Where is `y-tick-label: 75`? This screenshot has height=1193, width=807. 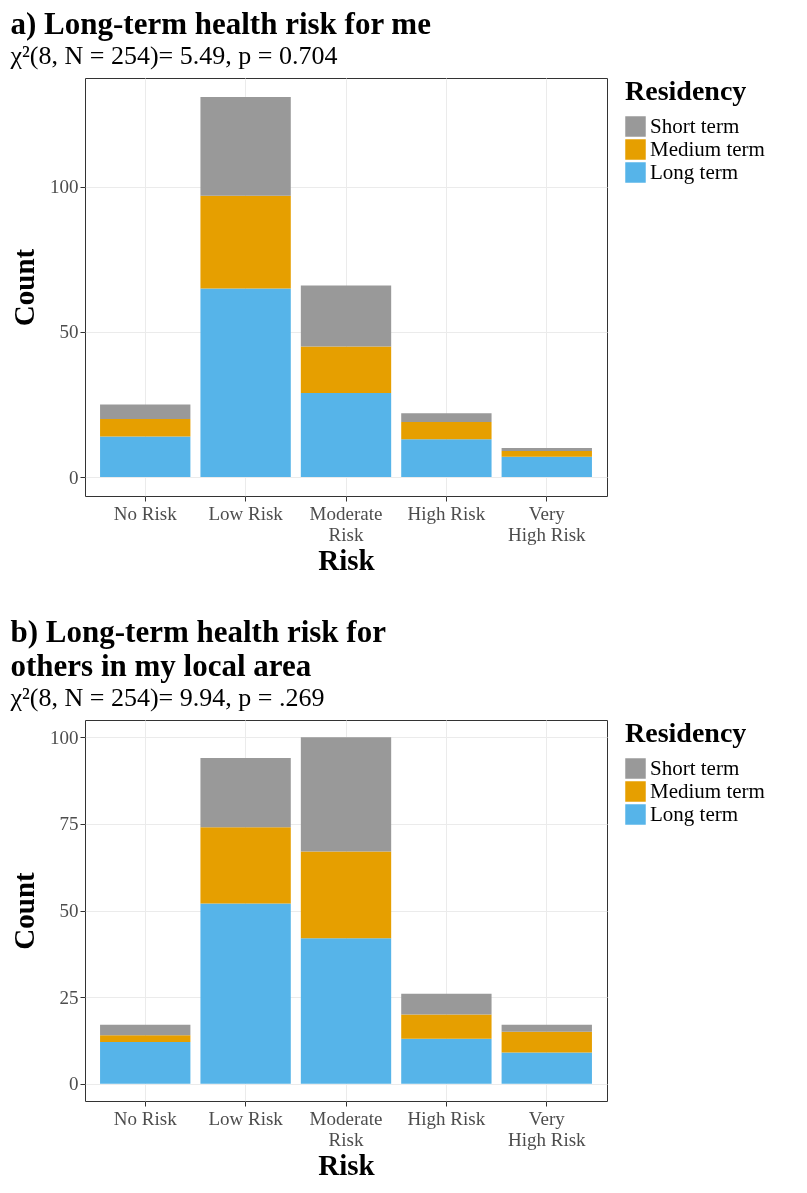 y-tick-label: 75 is located at coordinates (69, 824).